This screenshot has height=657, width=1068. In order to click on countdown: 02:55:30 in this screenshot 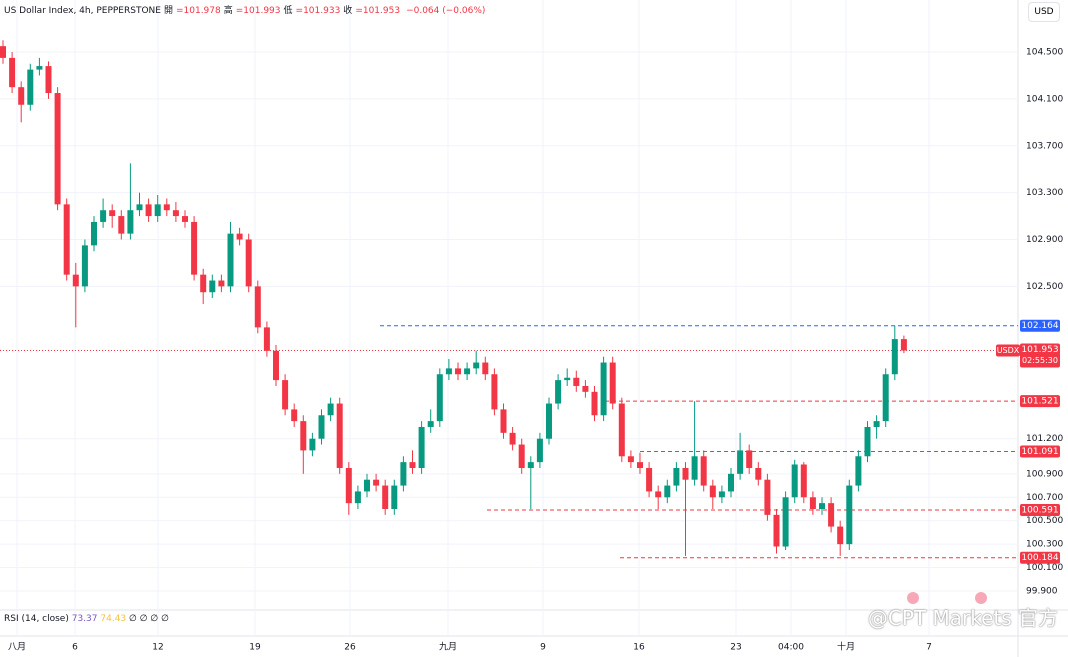, I will do `click(1040, 360)`.